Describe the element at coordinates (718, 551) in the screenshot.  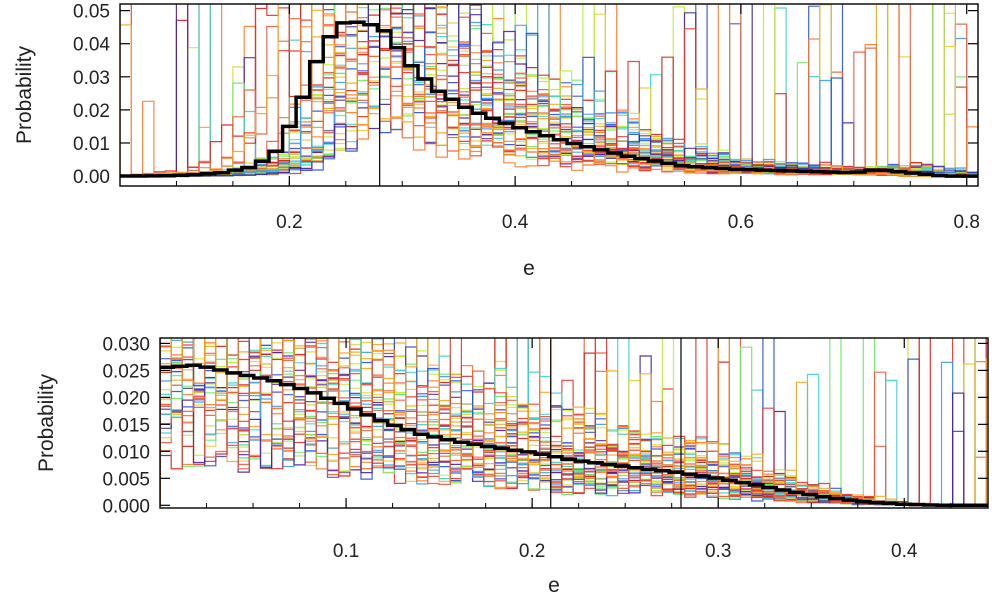
I see `x-tick-label: 0.3` at that location.